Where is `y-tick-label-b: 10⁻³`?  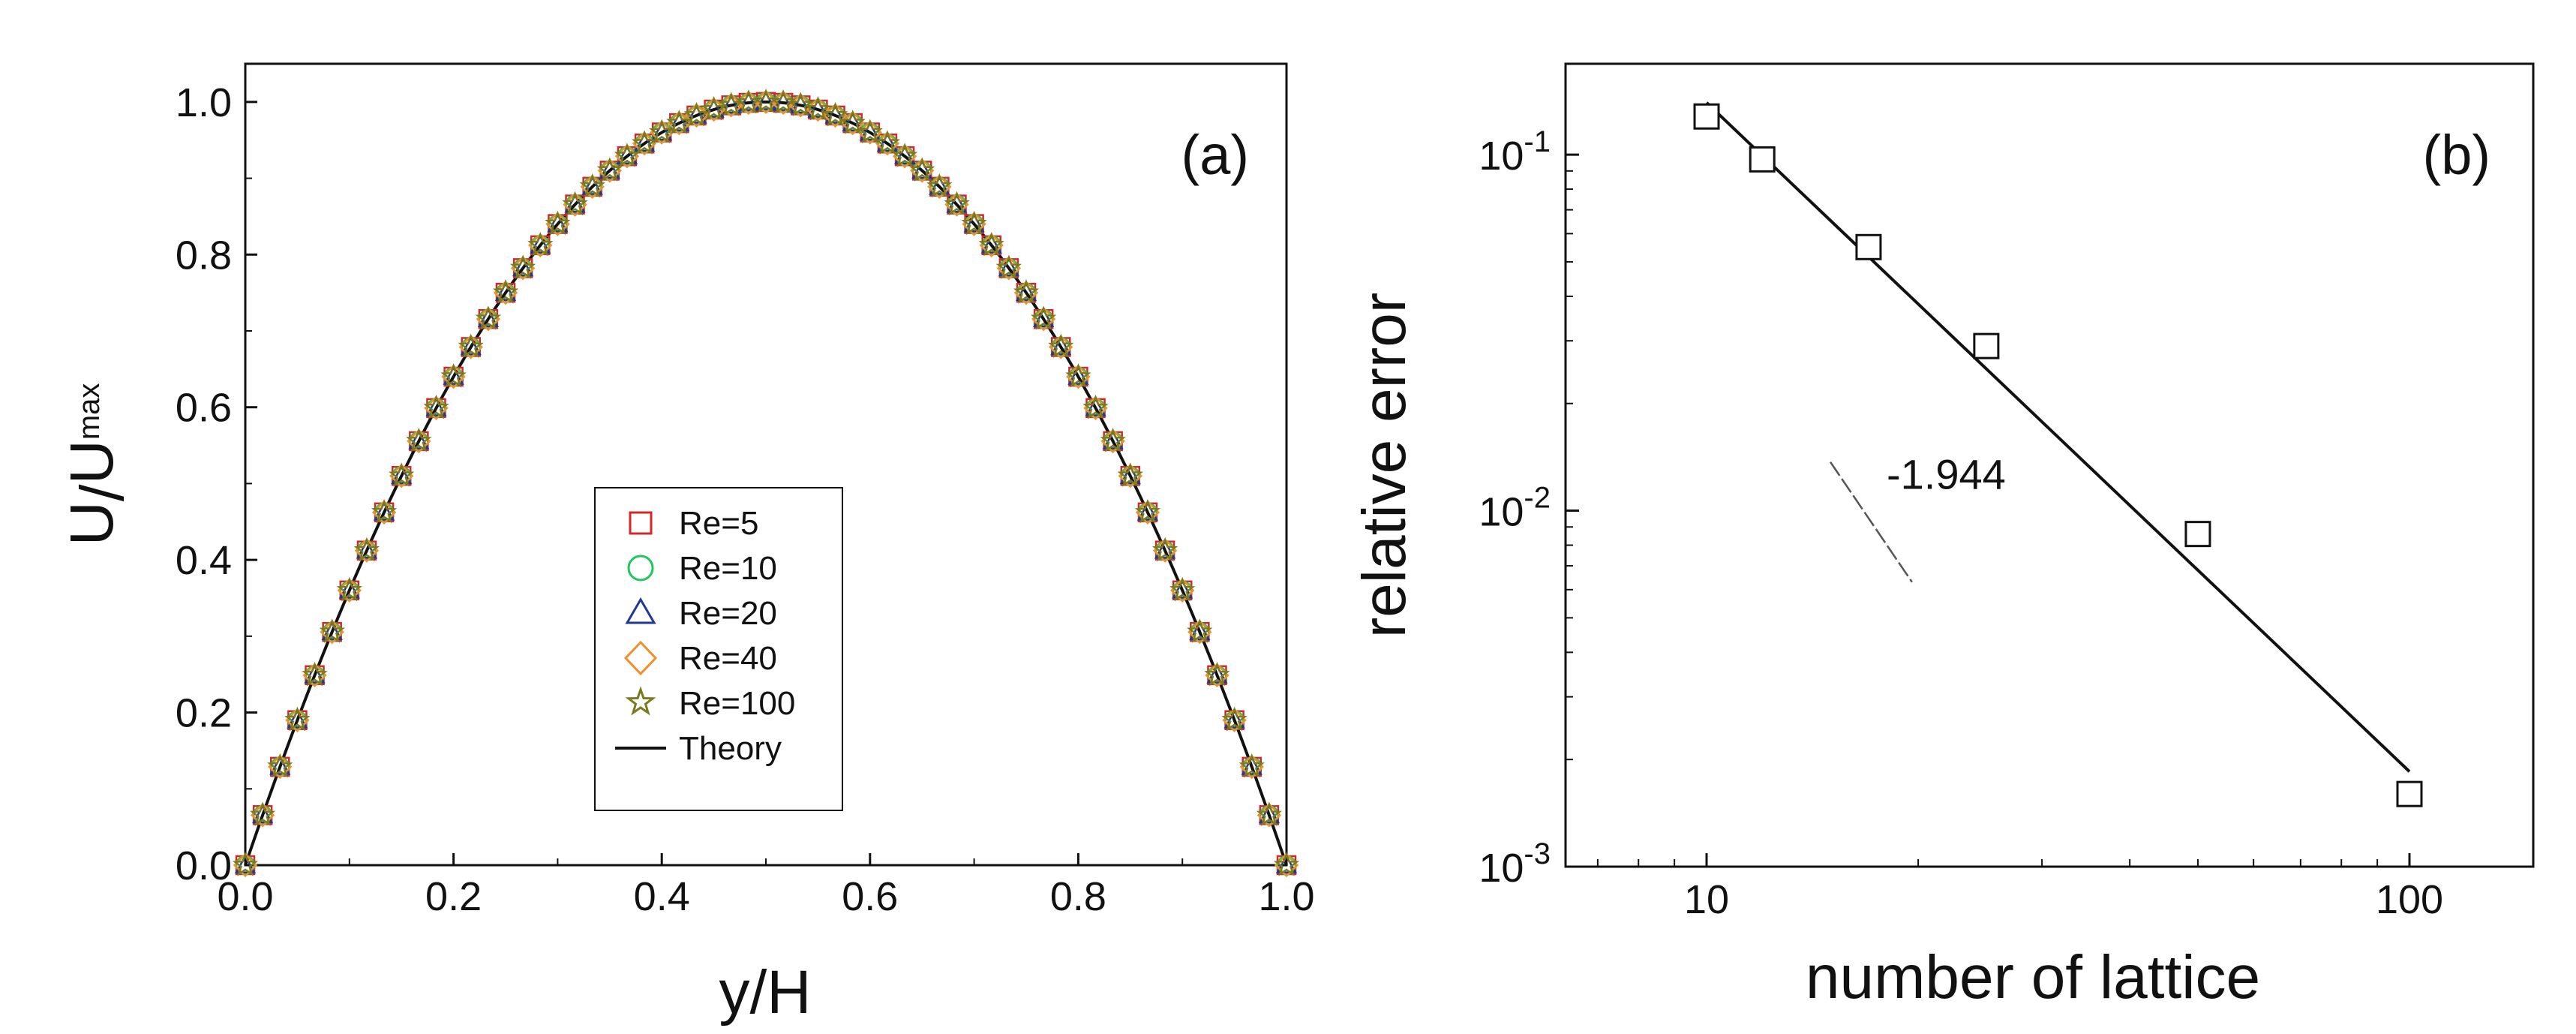
y-tick-label-b: 10⁻³ is located at coordinates (1515, 864).